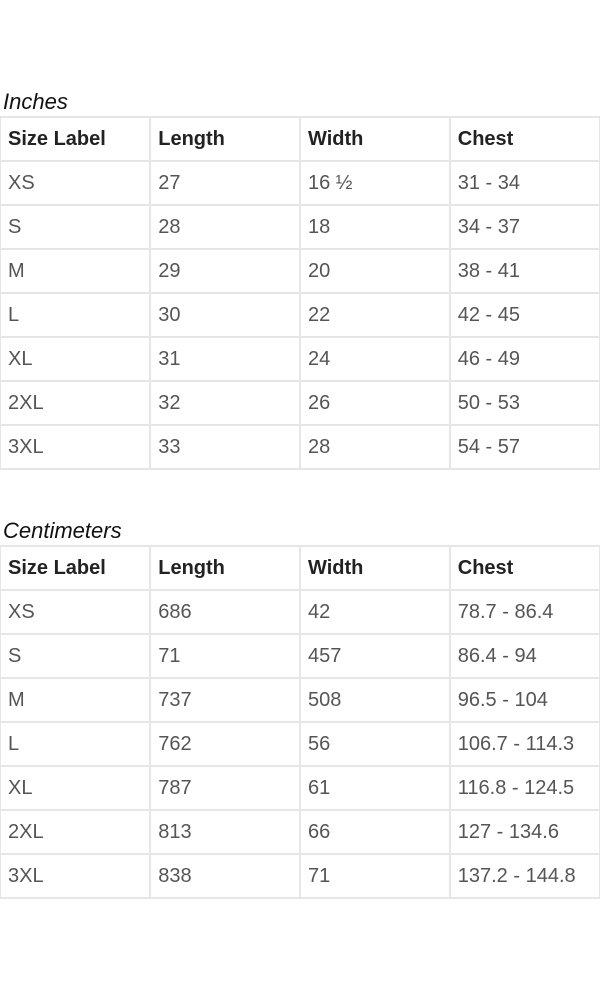 This screenshot has width=600, height=1000. Describe the element at coordinates (375, 612) in the screenshot. I see `table-cell: 42` at that location.